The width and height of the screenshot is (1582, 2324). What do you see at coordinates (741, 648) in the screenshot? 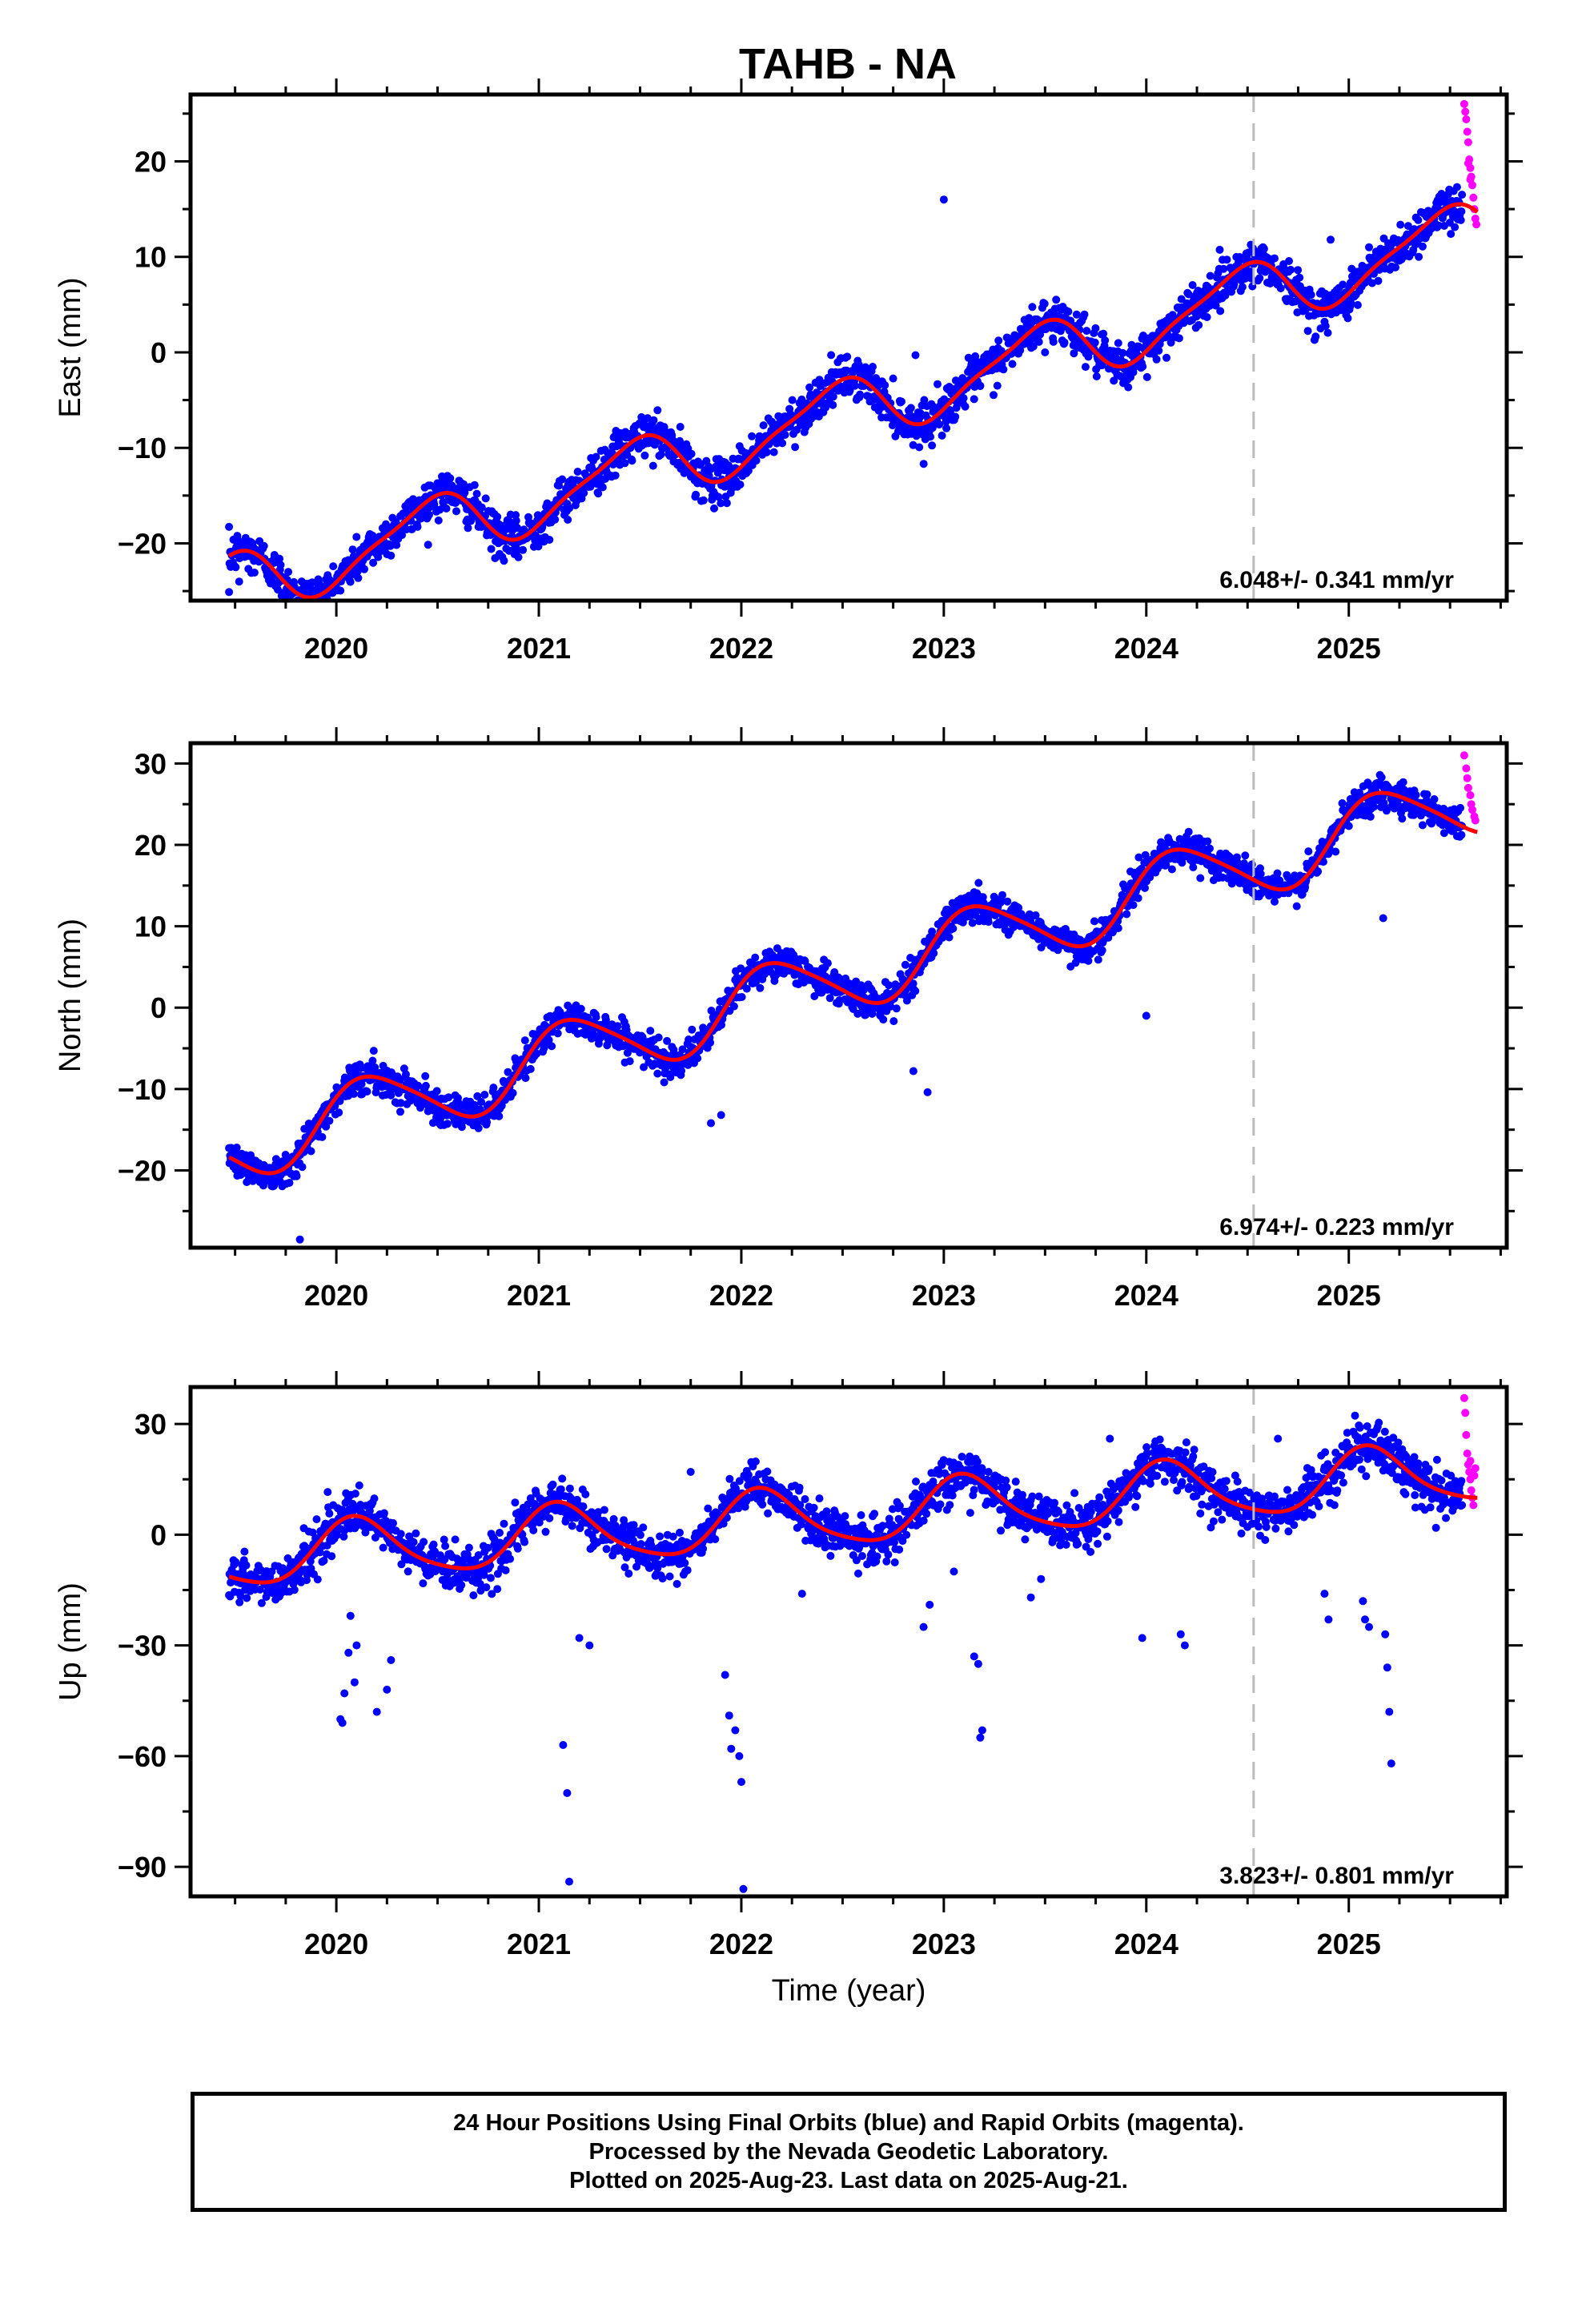
I see `x-tick-label: 2022` at bounding box center [741, 648].